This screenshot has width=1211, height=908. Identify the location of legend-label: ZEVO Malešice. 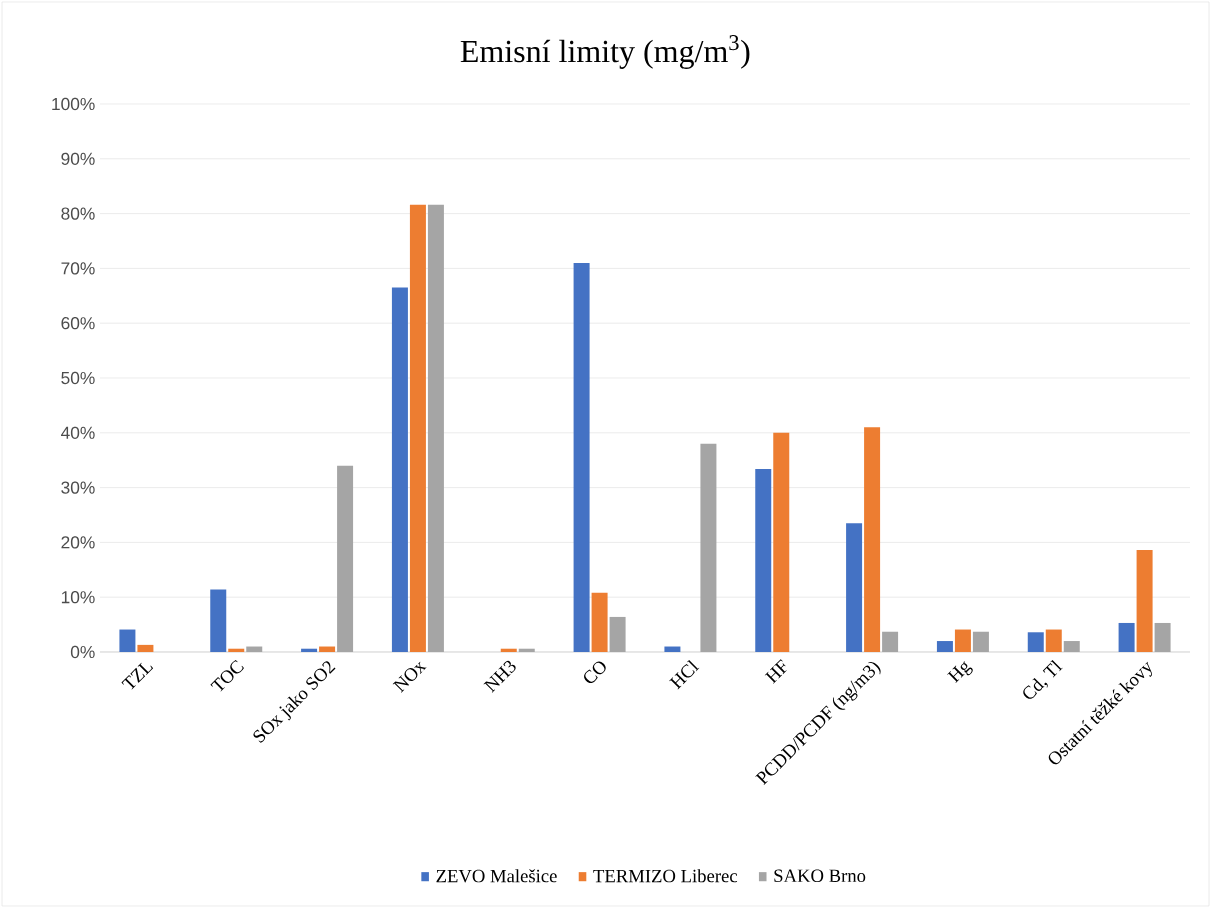
(496, 876).